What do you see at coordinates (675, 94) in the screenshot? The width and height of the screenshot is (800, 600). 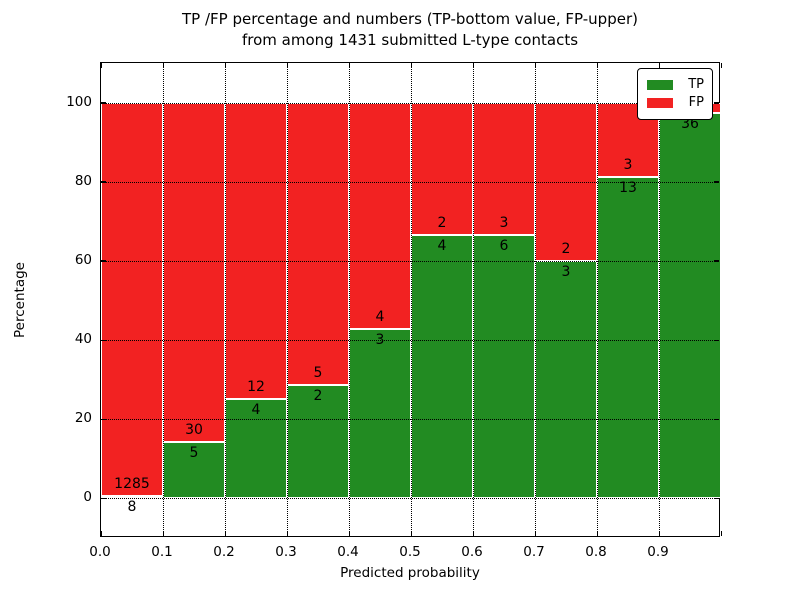 I see `legend: TP FP` at bounding box center [675, 94].